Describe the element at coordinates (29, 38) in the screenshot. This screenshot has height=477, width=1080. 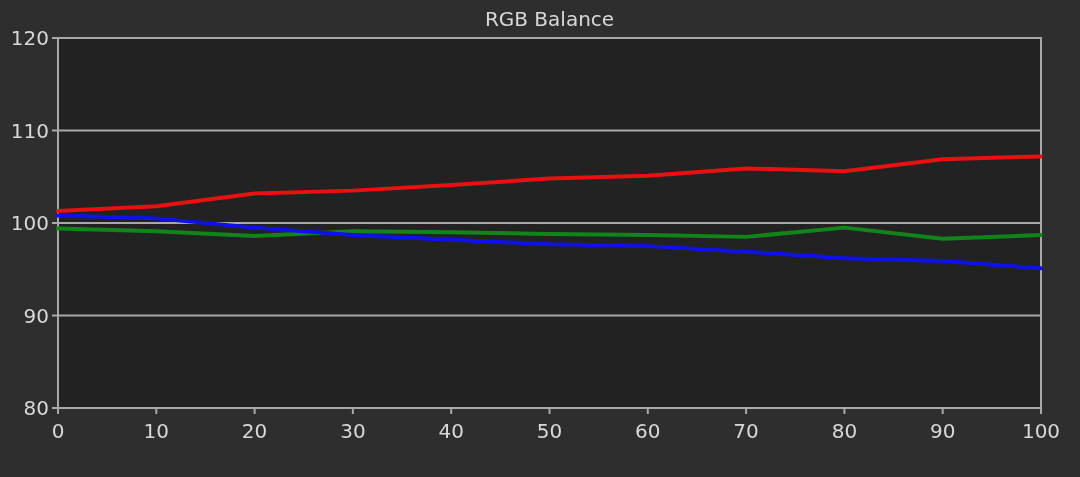
I see `y-tick-label: 120` at that location.